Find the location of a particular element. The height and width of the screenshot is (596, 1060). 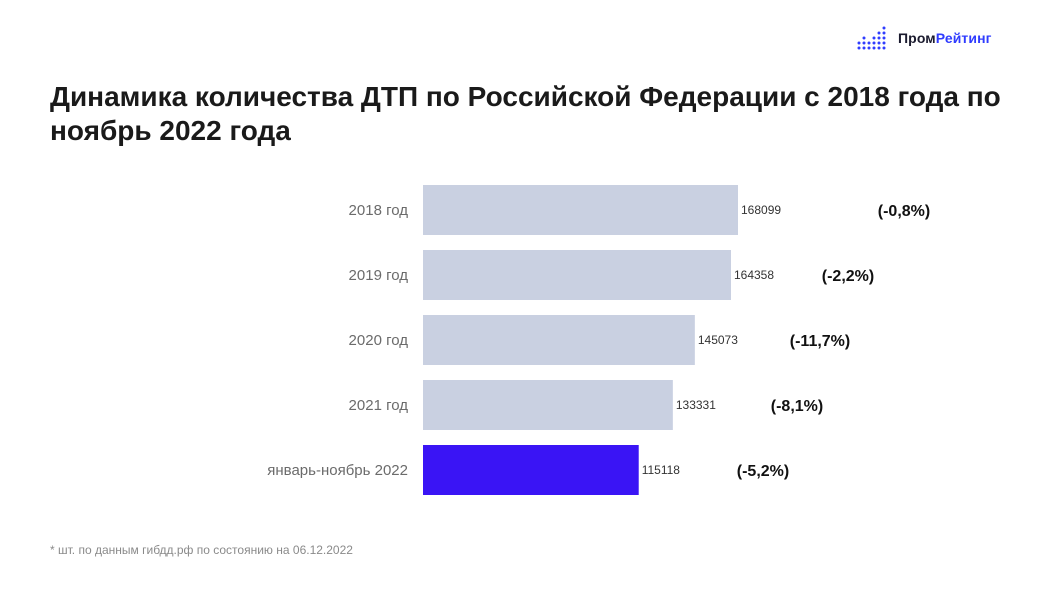

category-label: 2021 год is located at coordinates (379, 405).